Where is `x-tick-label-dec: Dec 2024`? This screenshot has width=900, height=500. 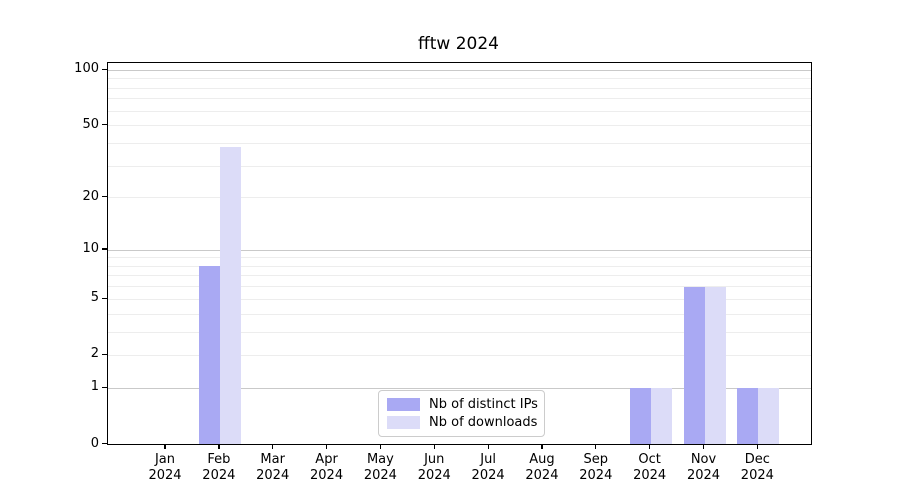
x-tick-label-dec: Dec 2024 is located at coordinates (757, 468).